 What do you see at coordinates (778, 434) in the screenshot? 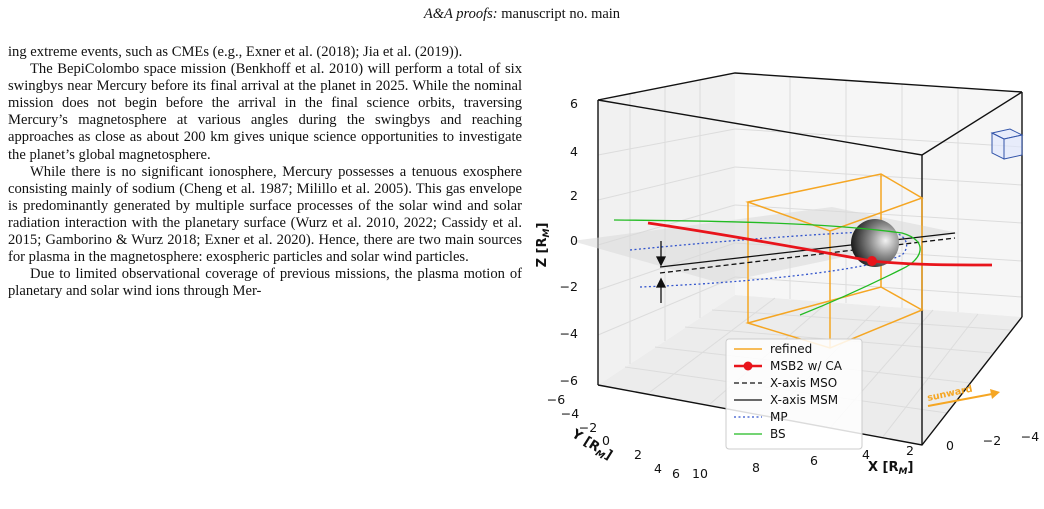
I see `legend-label-bs: BS` at bounding box center [778, 434].